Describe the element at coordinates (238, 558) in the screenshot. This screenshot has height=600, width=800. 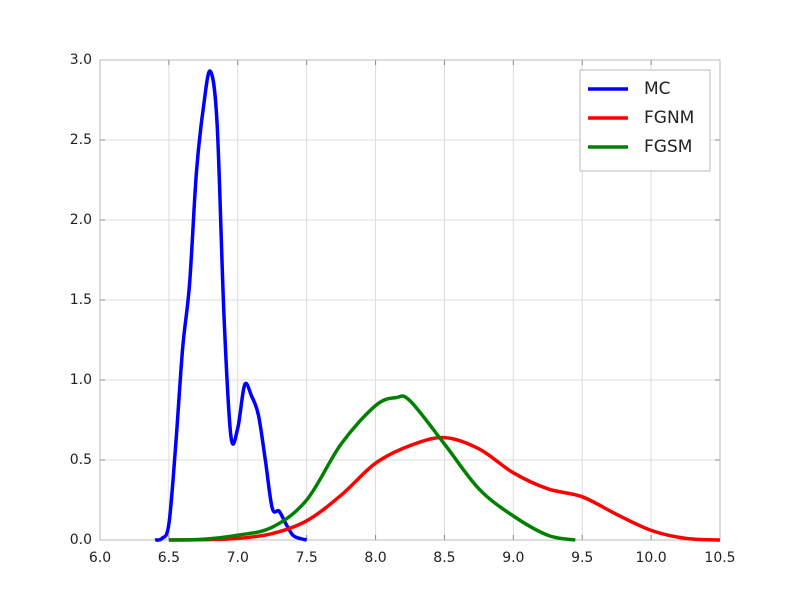
I see `x-tick-label: 7.0` at that location.